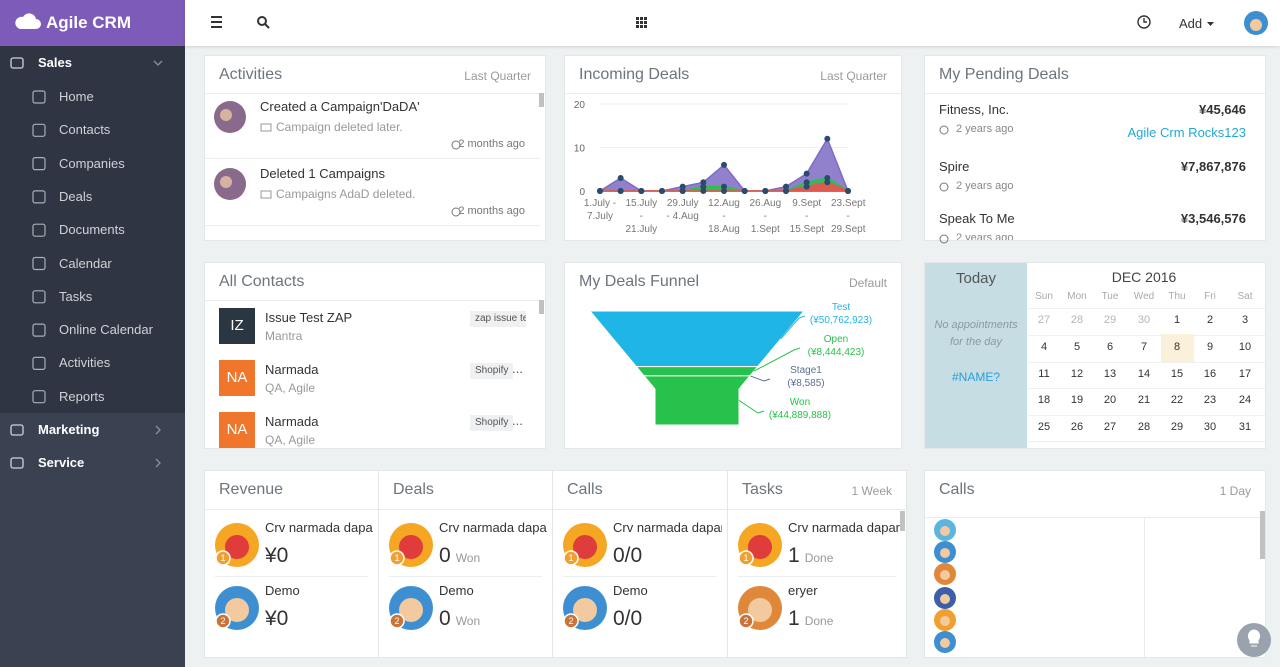 This screenshot has width=1280, height=667. Describe the element at coordinates (974, 109) in the screenshot. I see `deal-name: Fitness, Inc.` at that location.